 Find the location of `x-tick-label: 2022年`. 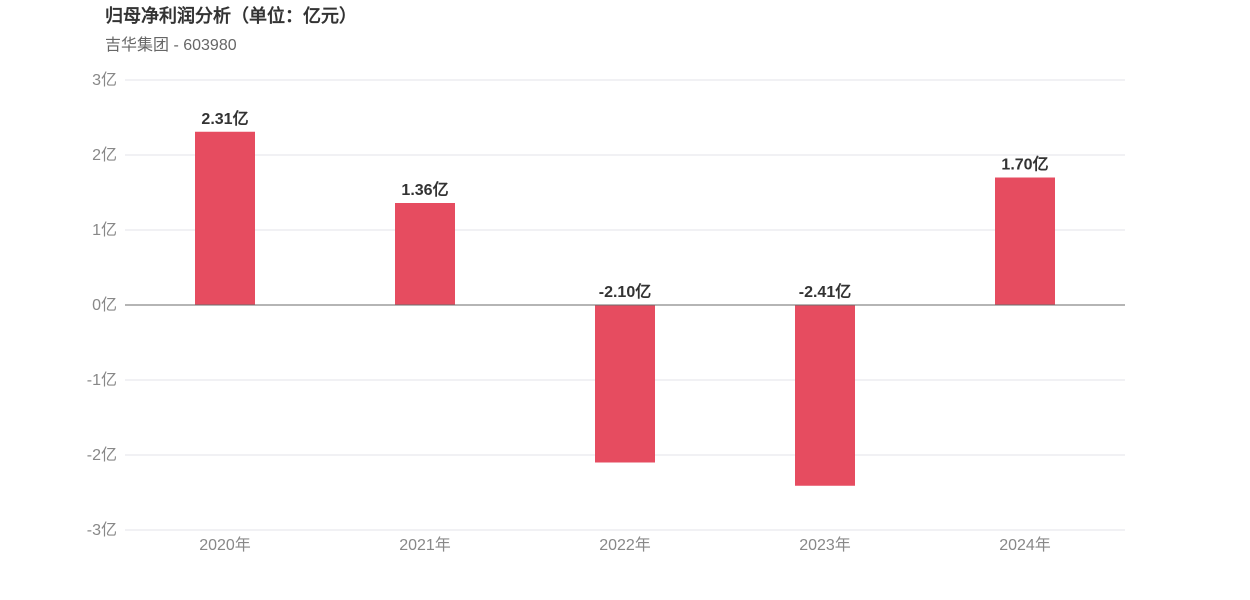

x-tick-label: 2022年 is located at coordinates (625, 545).